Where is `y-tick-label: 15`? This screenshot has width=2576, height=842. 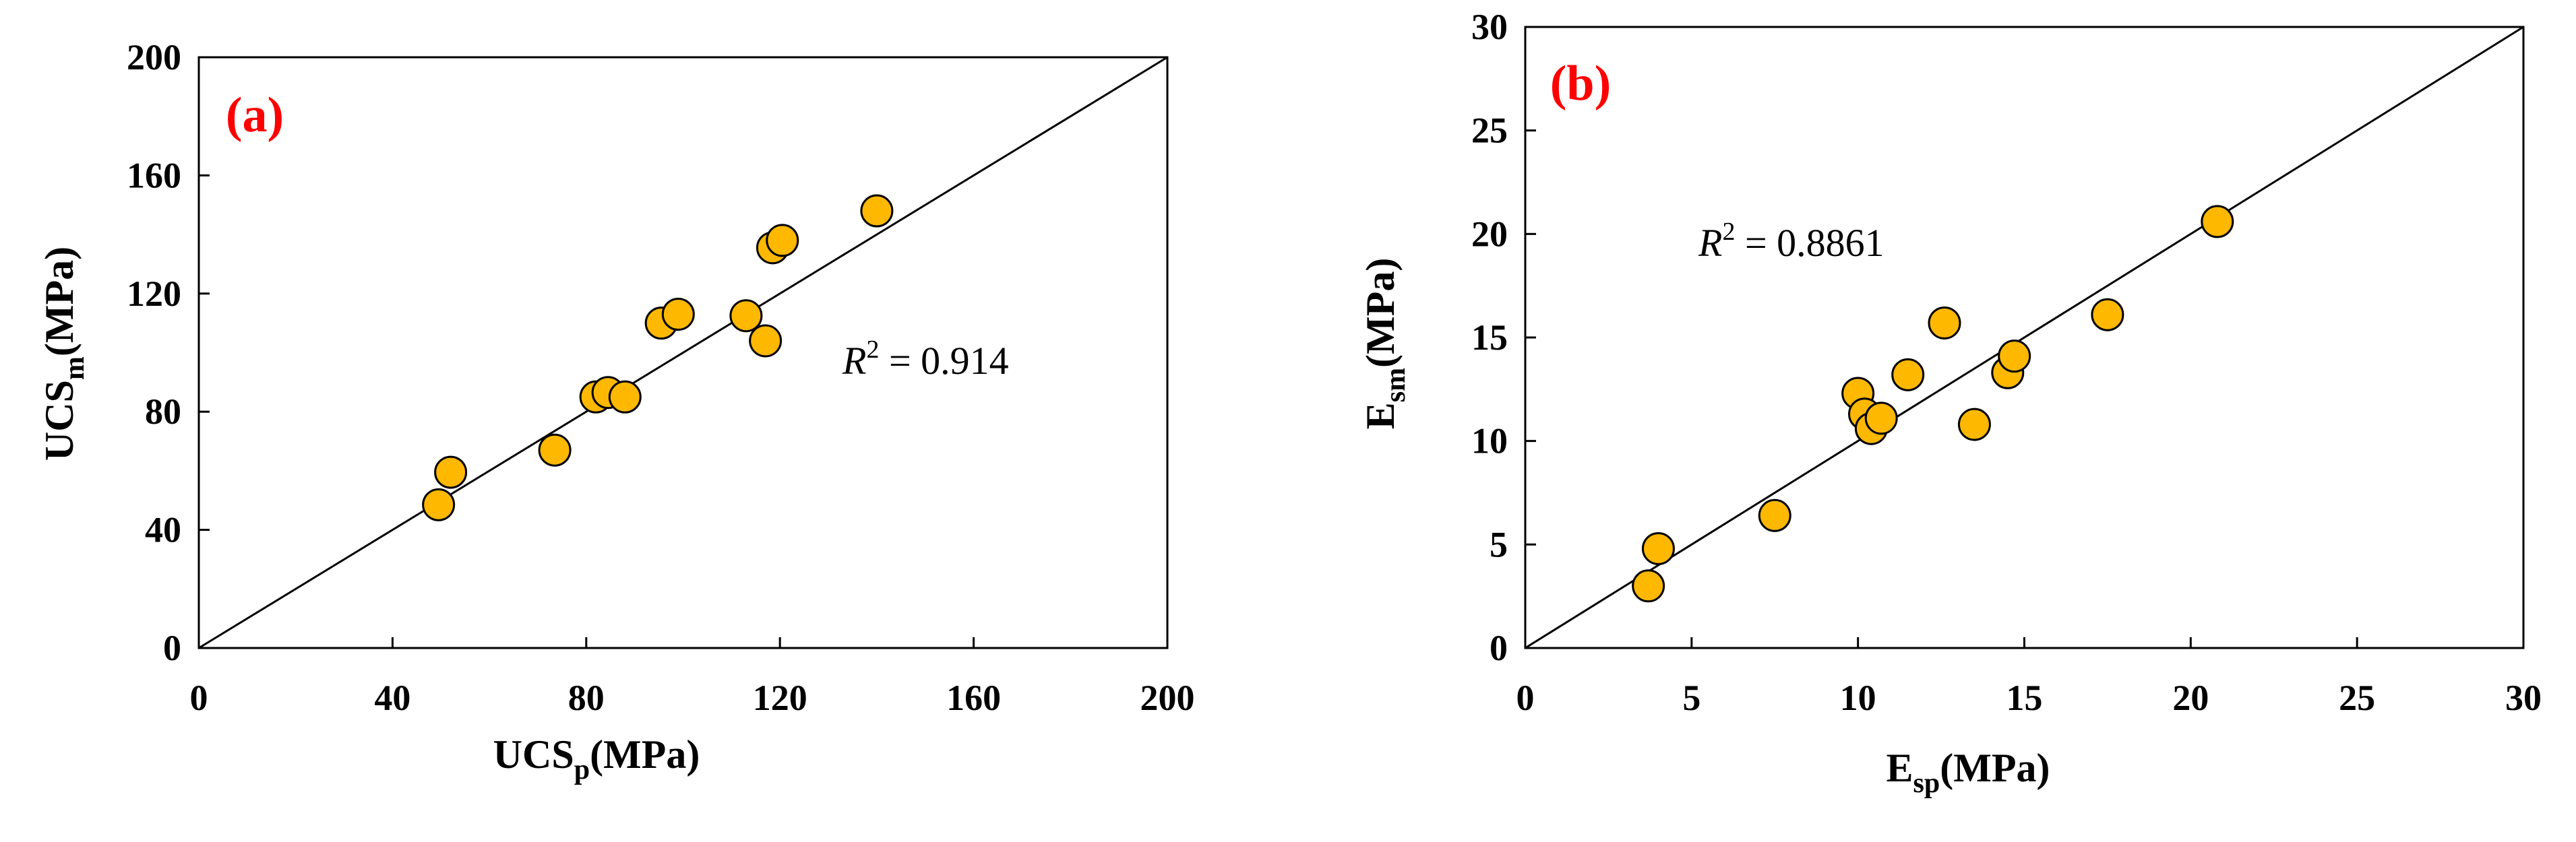 y-tick-label: 15 is located at coordinates (1490, 337).